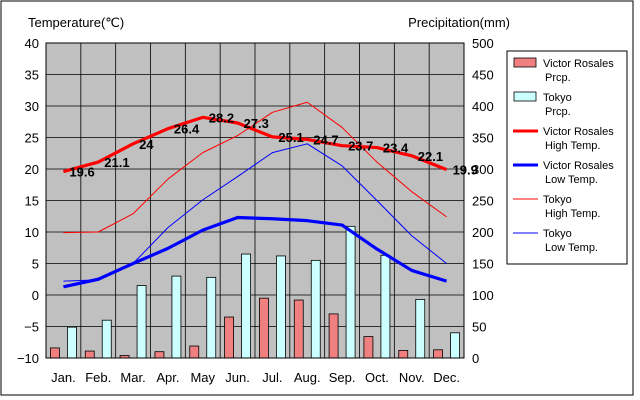 The height and width of the screenshot is (400, 640). I want to click on x-tick: Jul., so click(272, 377).